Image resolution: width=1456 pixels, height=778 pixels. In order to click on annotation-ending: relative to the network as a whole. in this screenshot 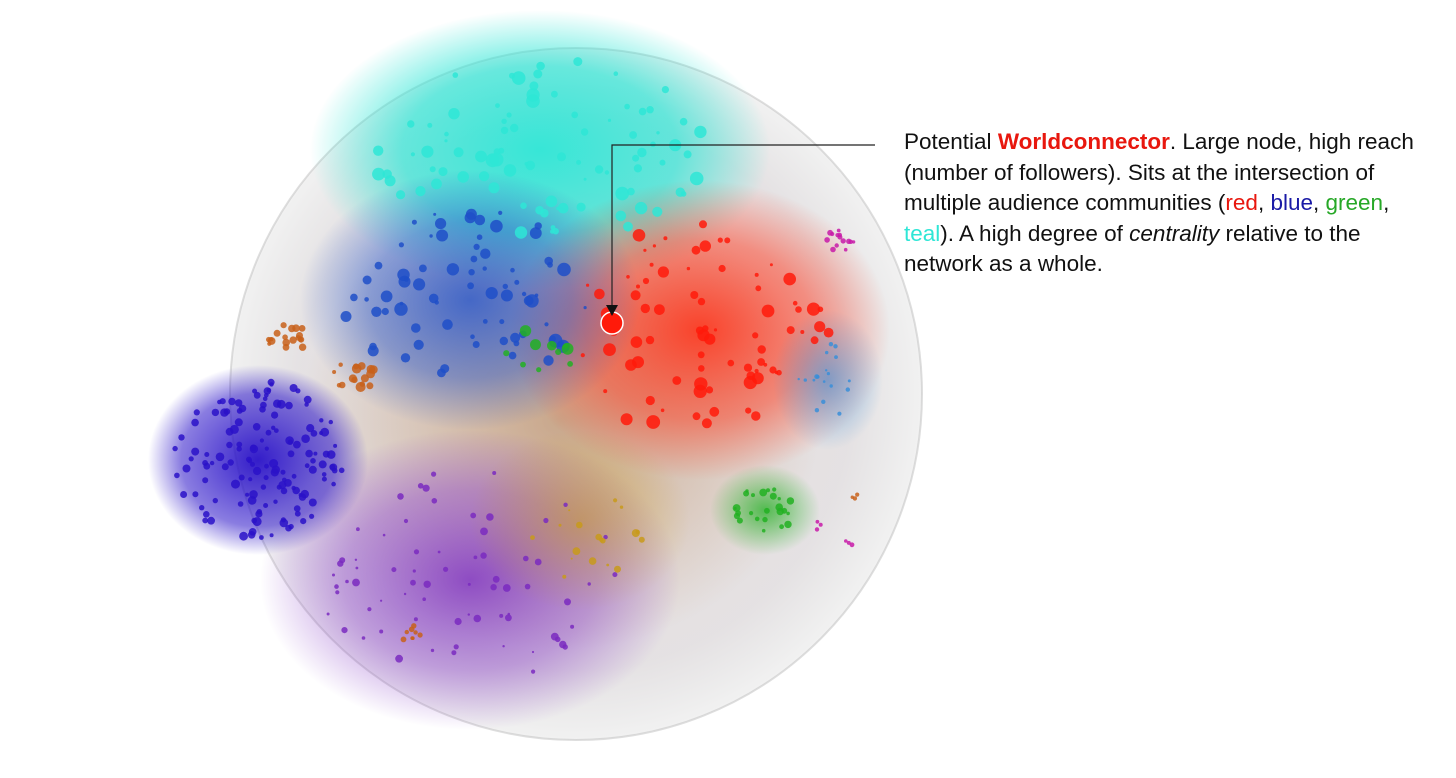, I will do `click(1132, 248)`.